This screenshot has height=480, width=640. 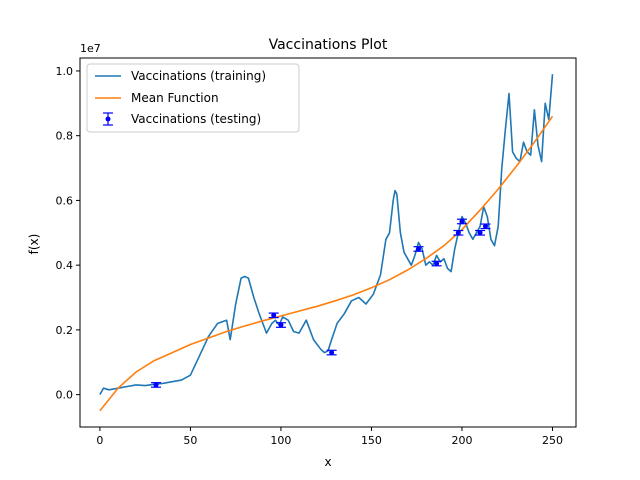 What do you see at coordinates (328, 45) in the screenshot?
I see `chart-title: Vaccinations Plot` at bounding box center [328, 45].